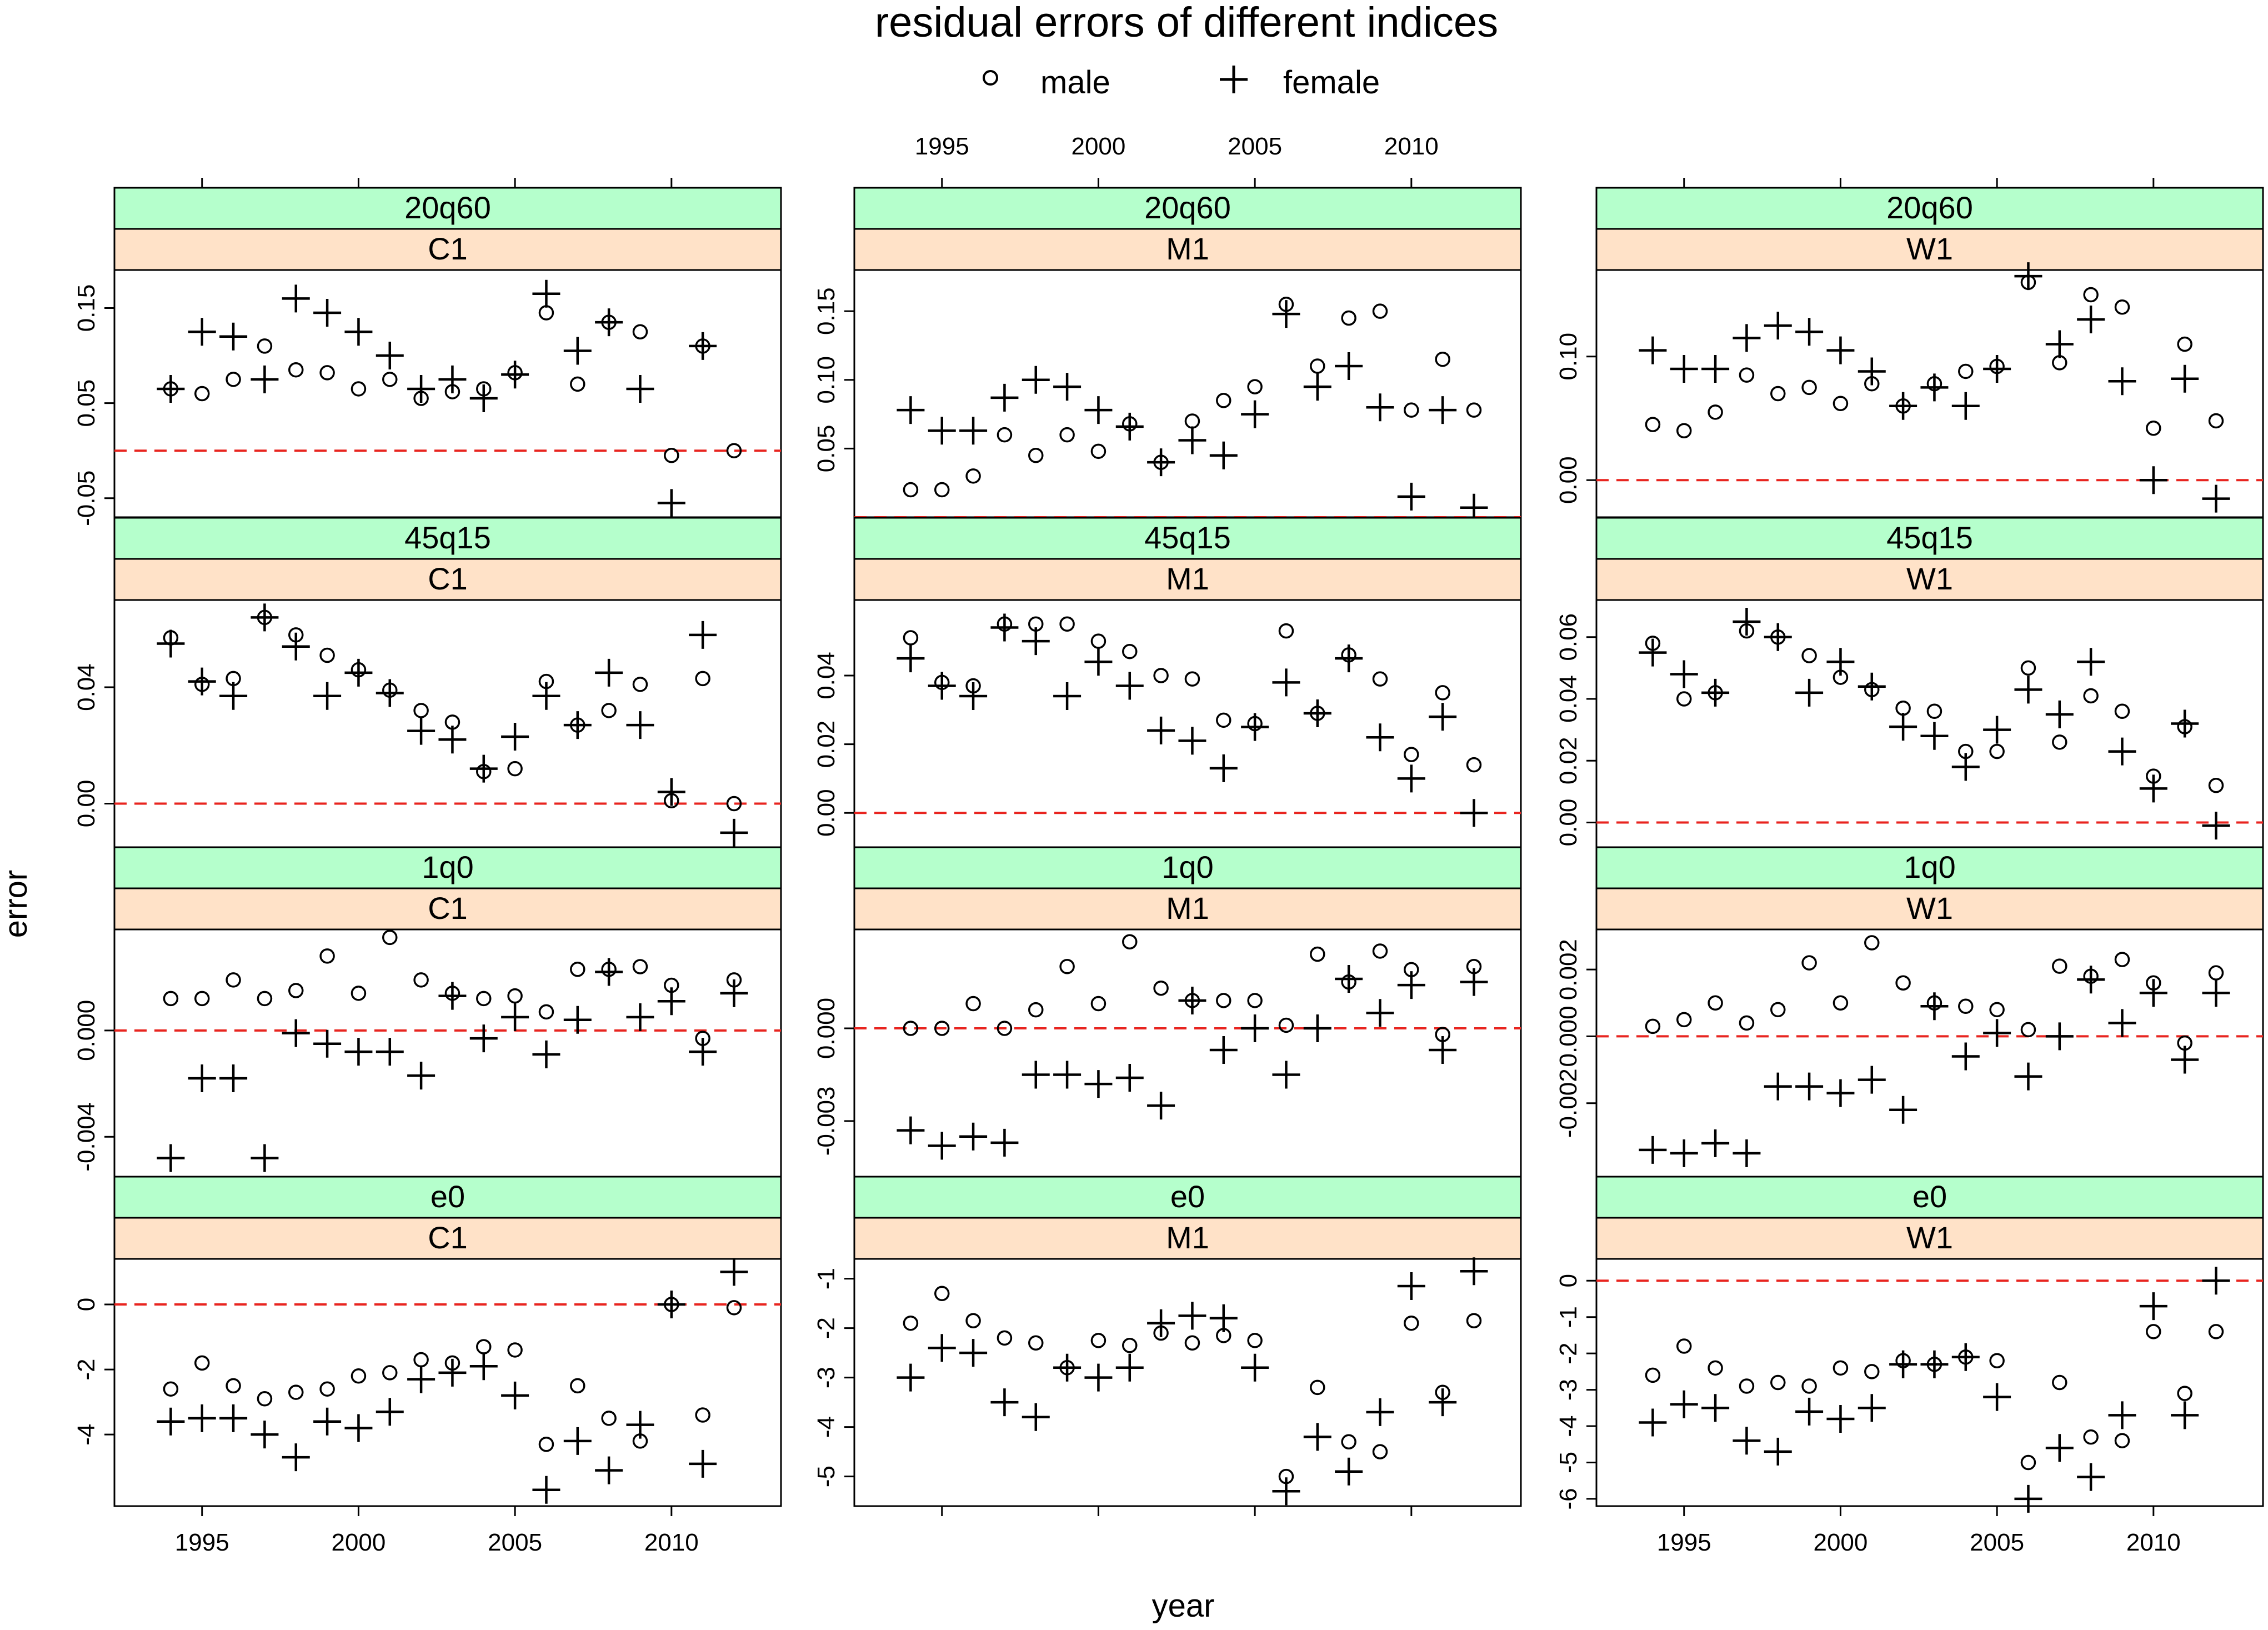  What do you see at coordinates (826, 745) in the screenshot?
I see `y-tick-label: 0.02` at bounding box center [826, 745].